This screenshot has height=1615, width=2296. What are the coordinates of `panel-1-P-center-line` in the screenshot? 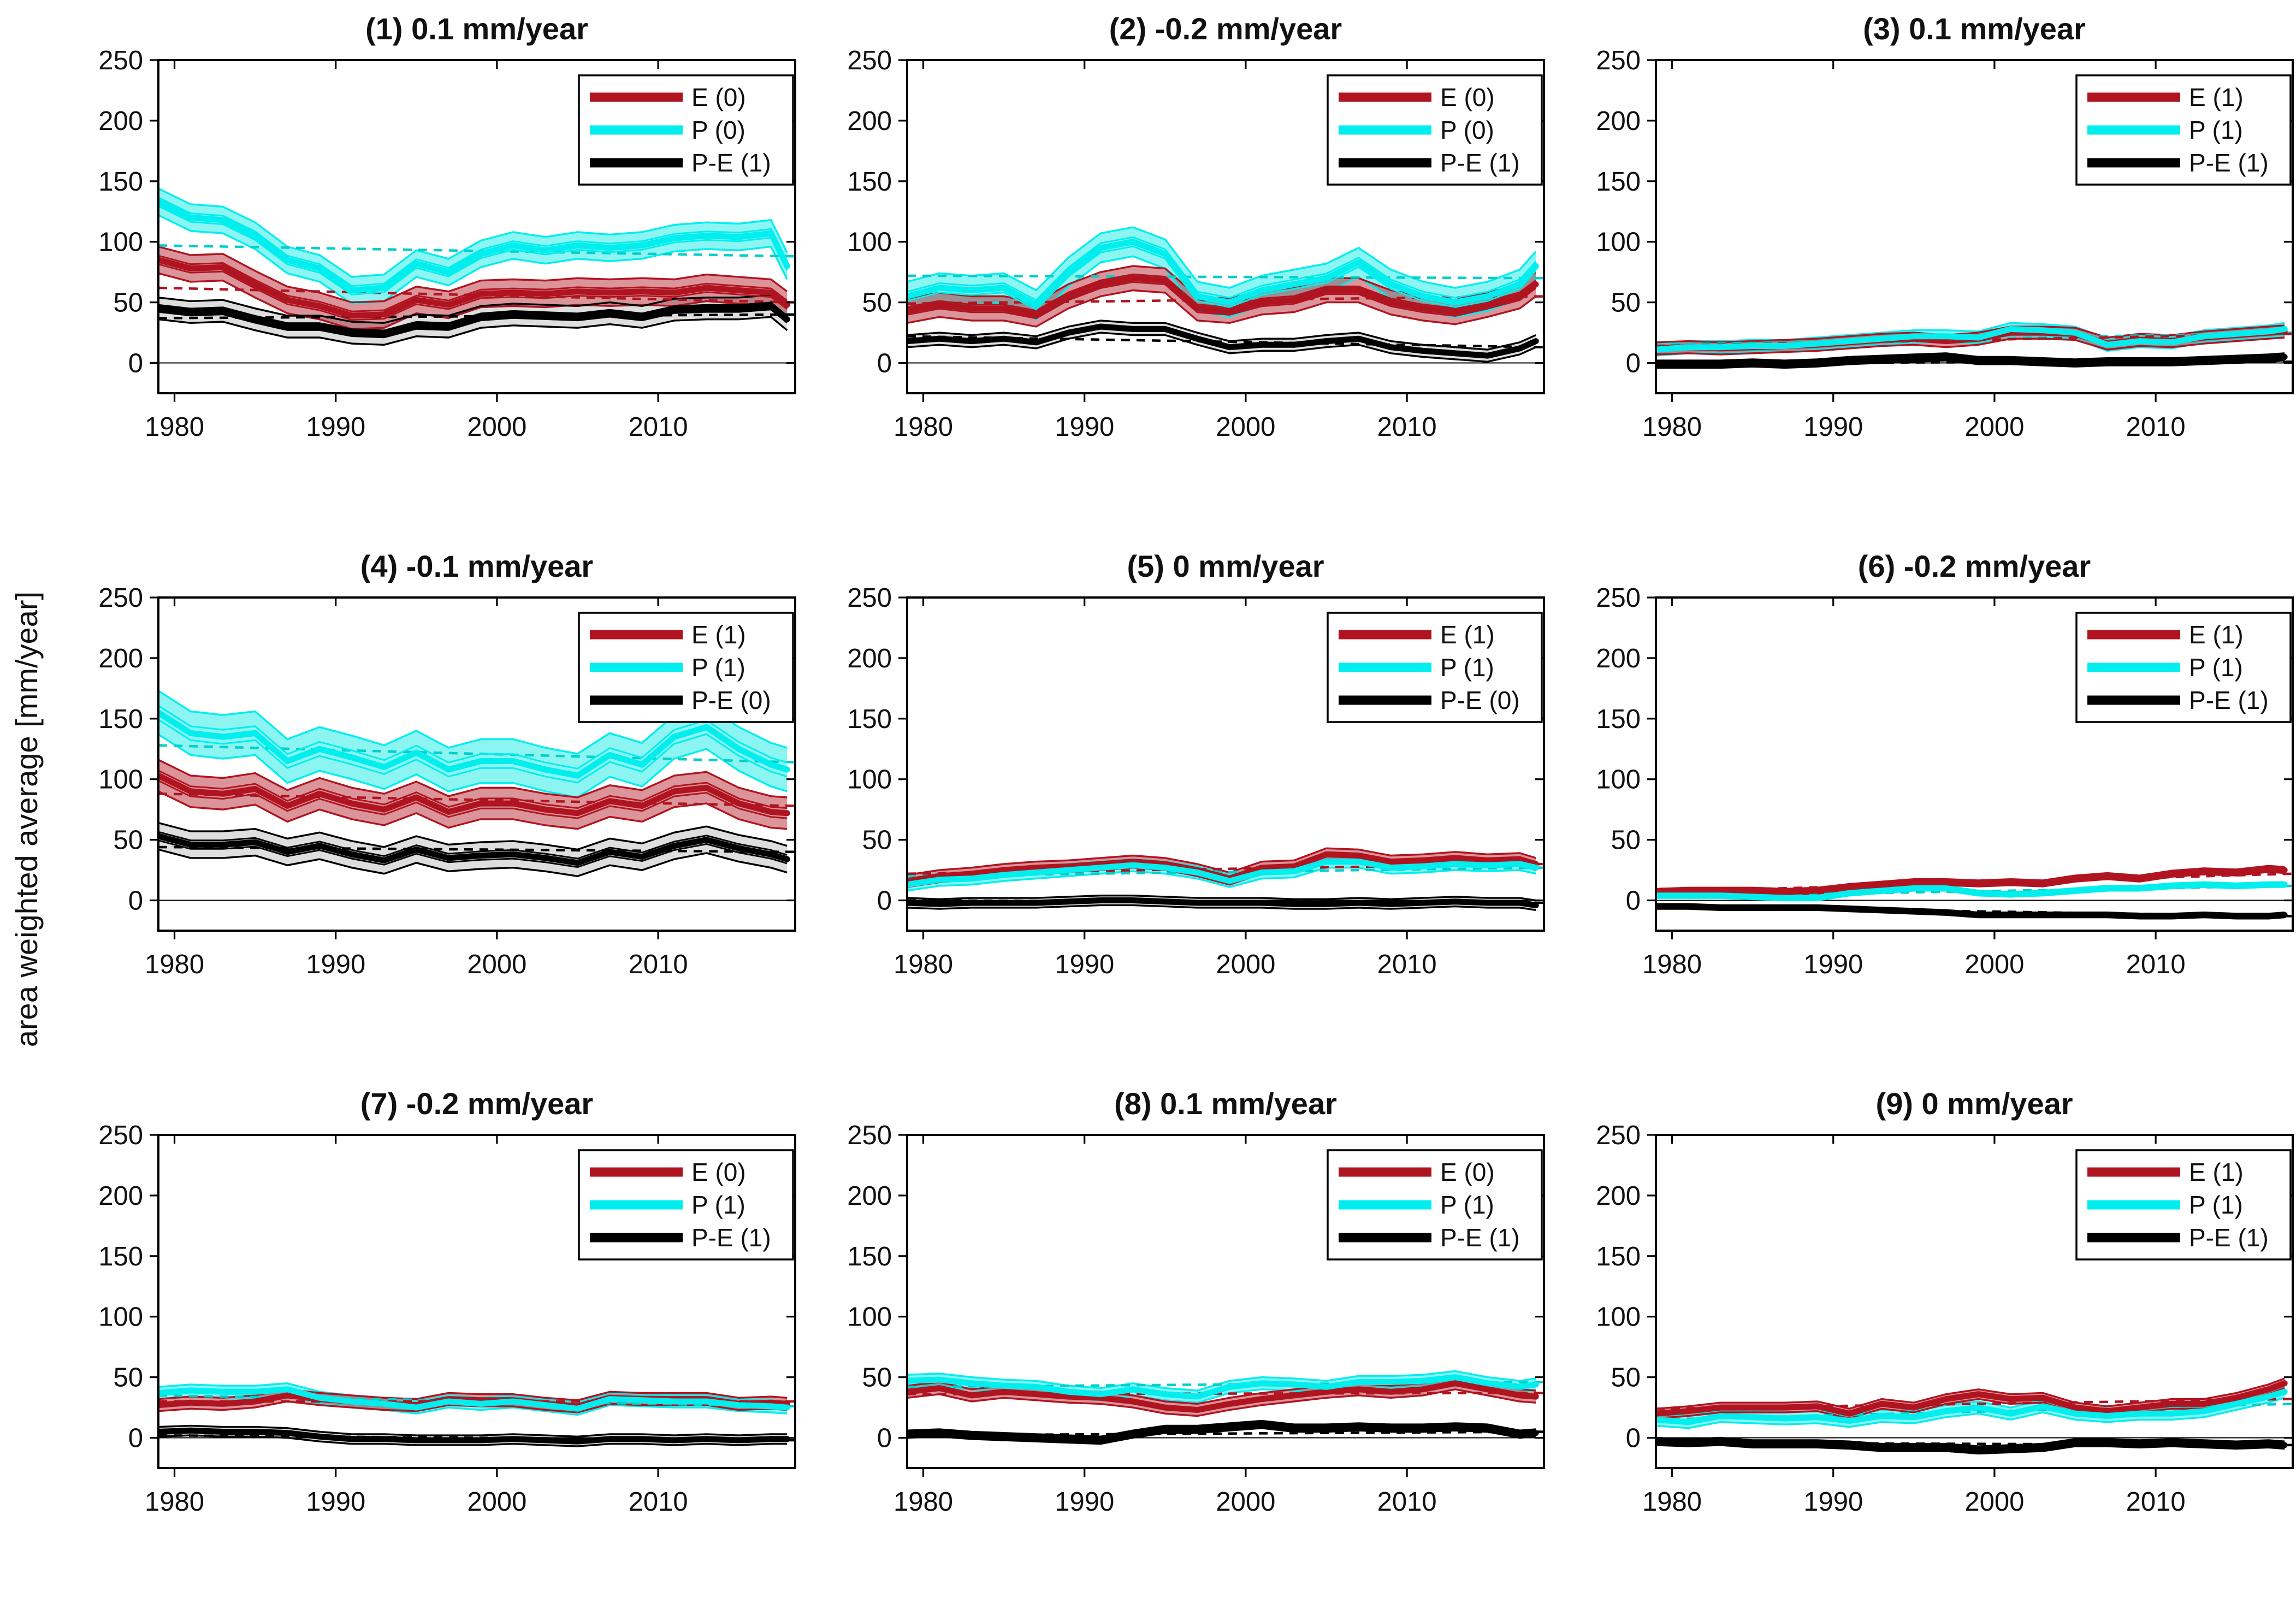 It's located at (474, 246).